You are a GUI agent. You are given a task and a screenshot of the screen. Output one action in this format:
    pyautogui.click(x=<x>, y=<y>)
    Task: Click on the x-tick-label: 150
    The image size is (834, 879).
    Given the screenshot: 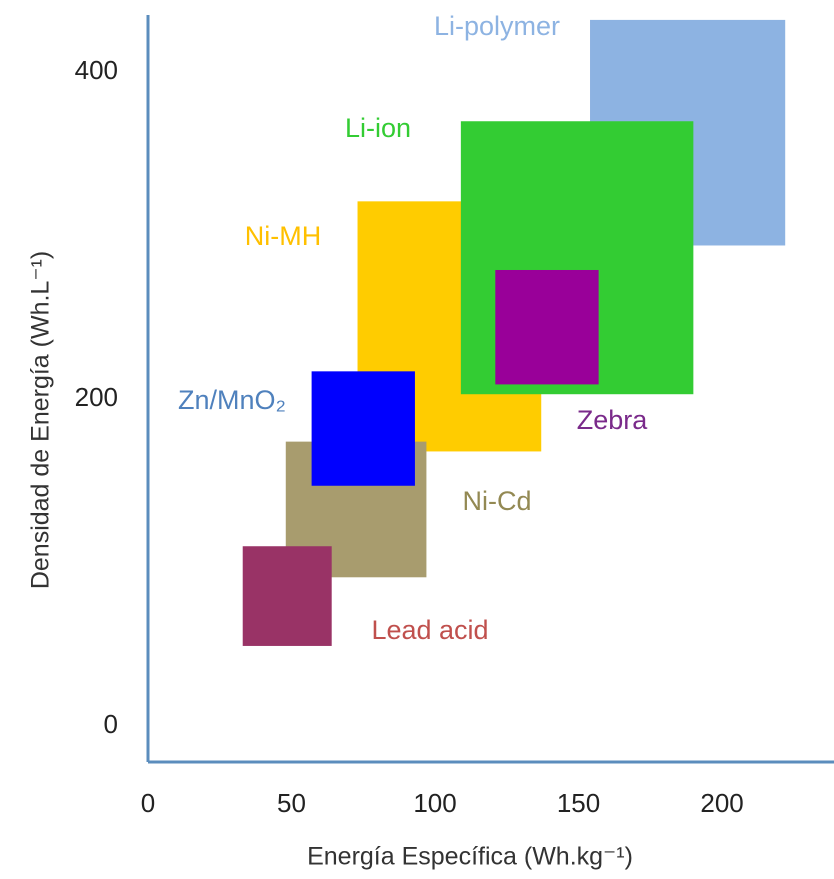 What is the action you would take?
    pyautogui.click(x=578, y=803)
    